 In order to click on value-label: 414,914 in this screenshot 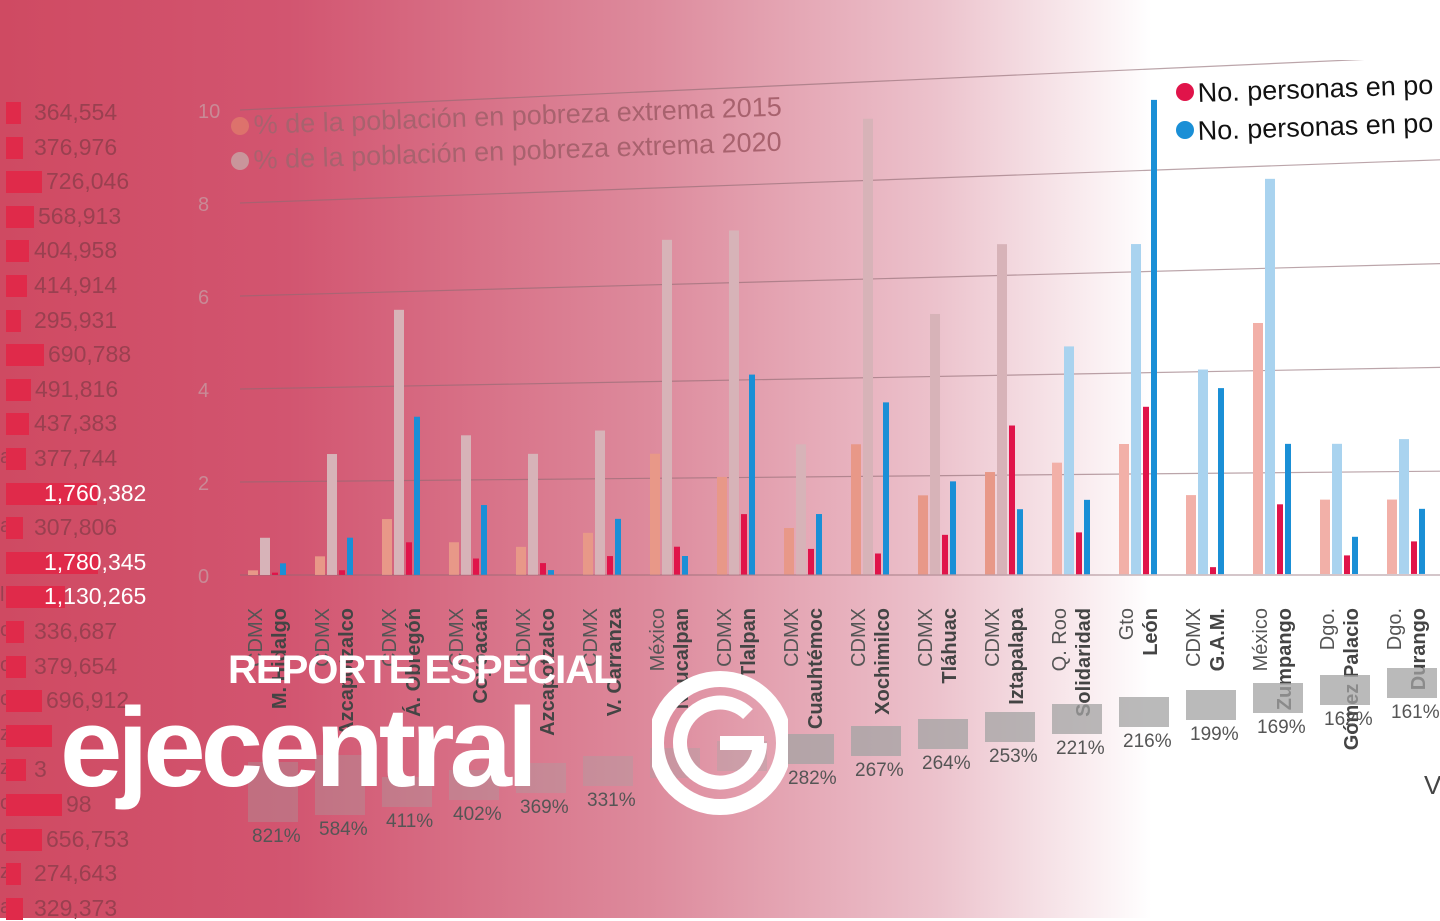, I will do `click(76, 285)`.